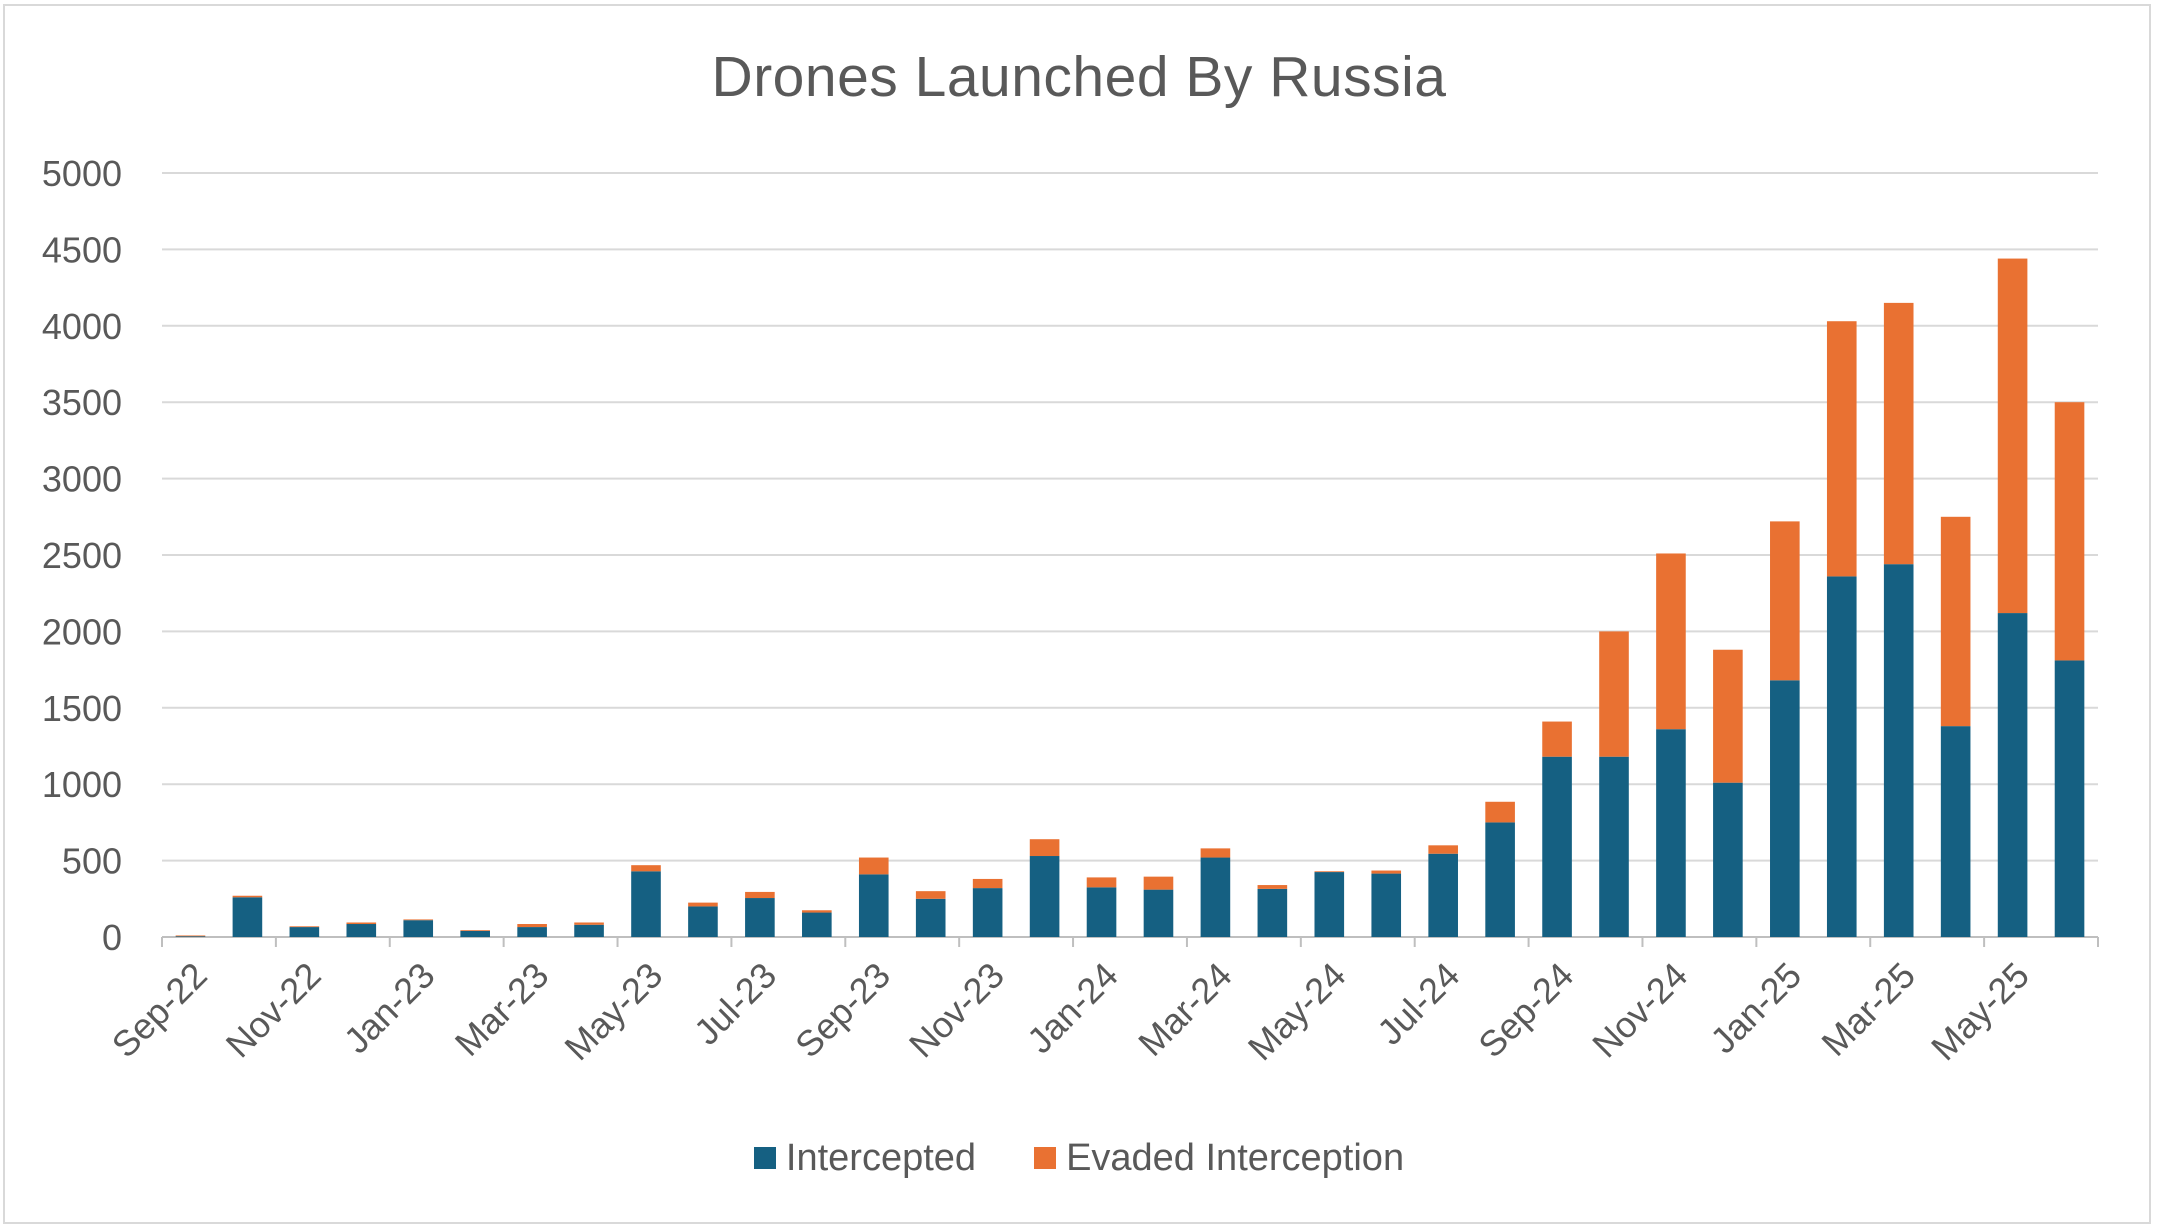 The height and width of the screenshot is (1232, 2158). What do you see at coordinates (842, 1009) in the screenshot?
I see `x-tick-label-Sep-23: Sep-23` at bounding box center [842, 1009].